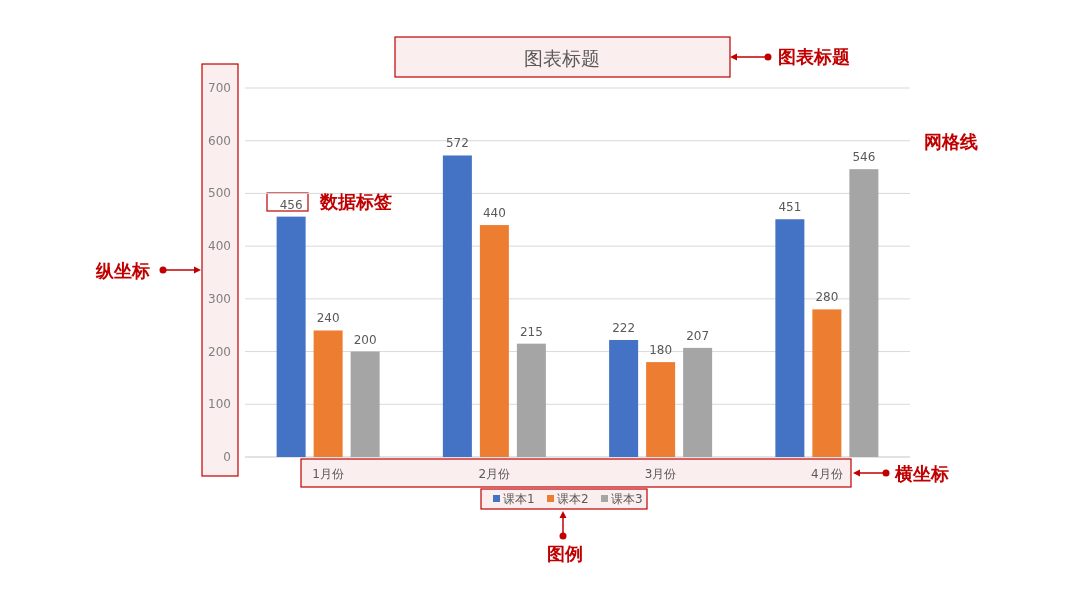  What do you see at coordinates (790, 207) in the screenshot?
I see `data-label: 451` at bounding box center [790, 207].